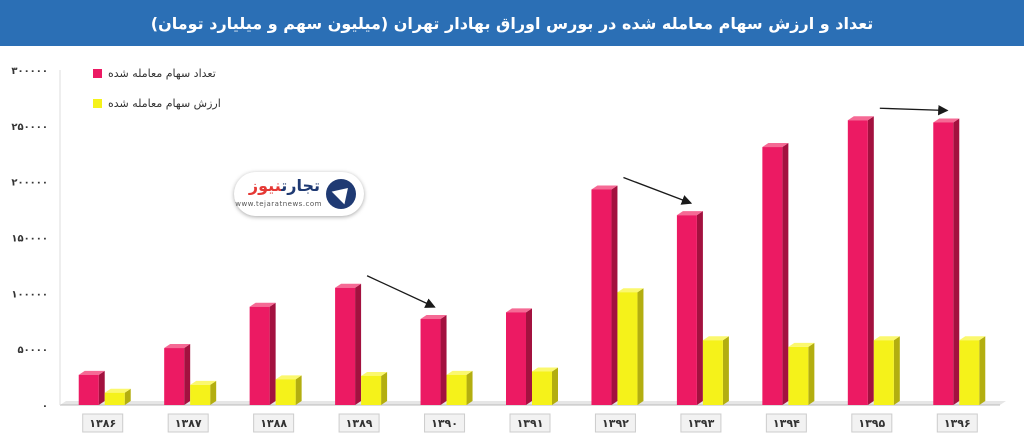 The height and width of the screenshot is (438, 1024). Describe the element at coordinates (164, 103) in the screenshot. I see `legend-label: ارزش سهام معامله شده` at that location.